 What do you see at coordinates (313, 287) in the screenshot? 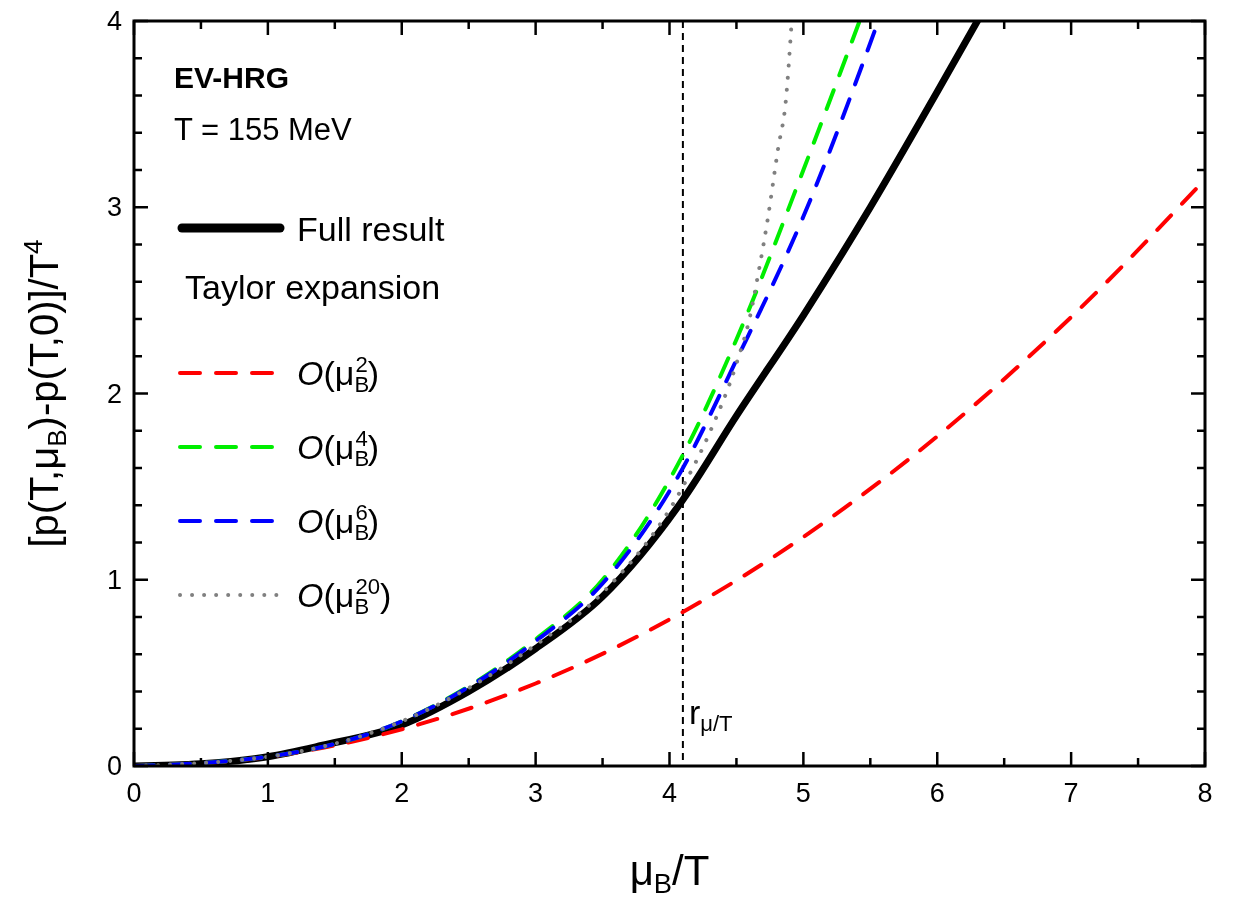
I see `legend-title: Taylor expansion` at bounding box center [313, 287].